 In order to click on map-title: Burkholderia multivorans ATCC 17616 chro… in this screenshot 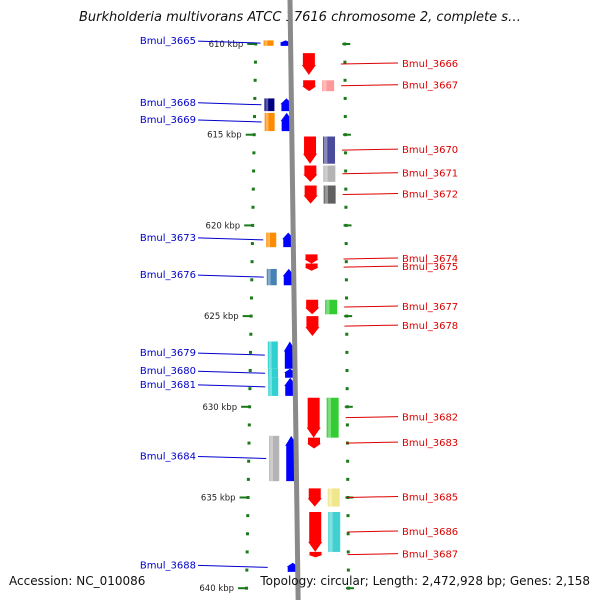, I will do `click(300, 17)`.